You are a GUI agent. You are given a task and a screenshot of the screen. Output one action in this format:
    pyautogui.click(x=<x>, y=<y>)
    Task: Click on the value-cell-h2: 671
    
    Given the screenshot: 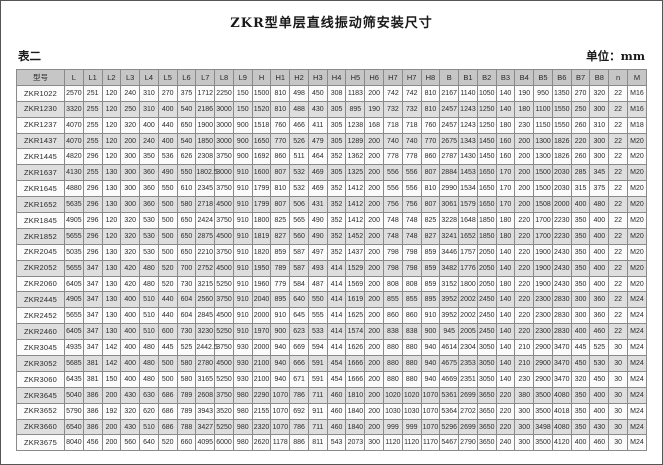 What is the action you would take?
    pyautogui.click(x=299, y=379)
    